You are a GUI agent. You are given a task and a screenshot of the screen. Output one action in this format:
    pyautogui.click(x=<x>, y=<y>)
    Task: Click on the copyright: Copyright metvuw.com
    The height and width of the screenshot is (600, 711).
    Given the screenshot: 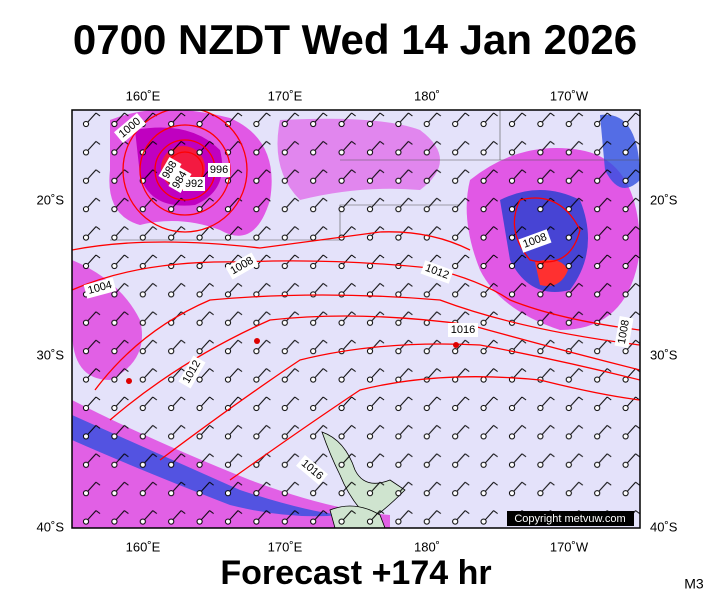 What is the action you would take?
    pyautogui.click(x=569, y=519)
    